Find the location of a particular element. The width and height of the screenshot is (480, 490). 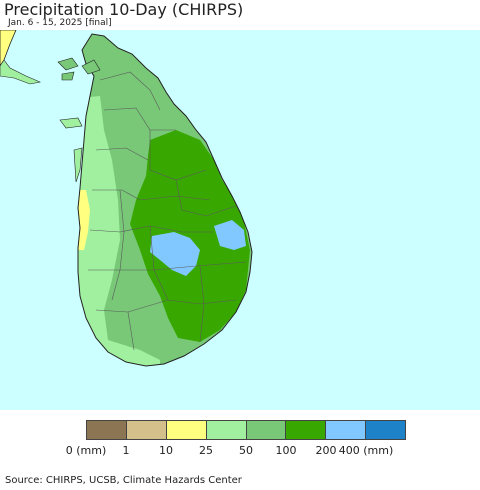

northern-islands is located at coordinates (79, 69).